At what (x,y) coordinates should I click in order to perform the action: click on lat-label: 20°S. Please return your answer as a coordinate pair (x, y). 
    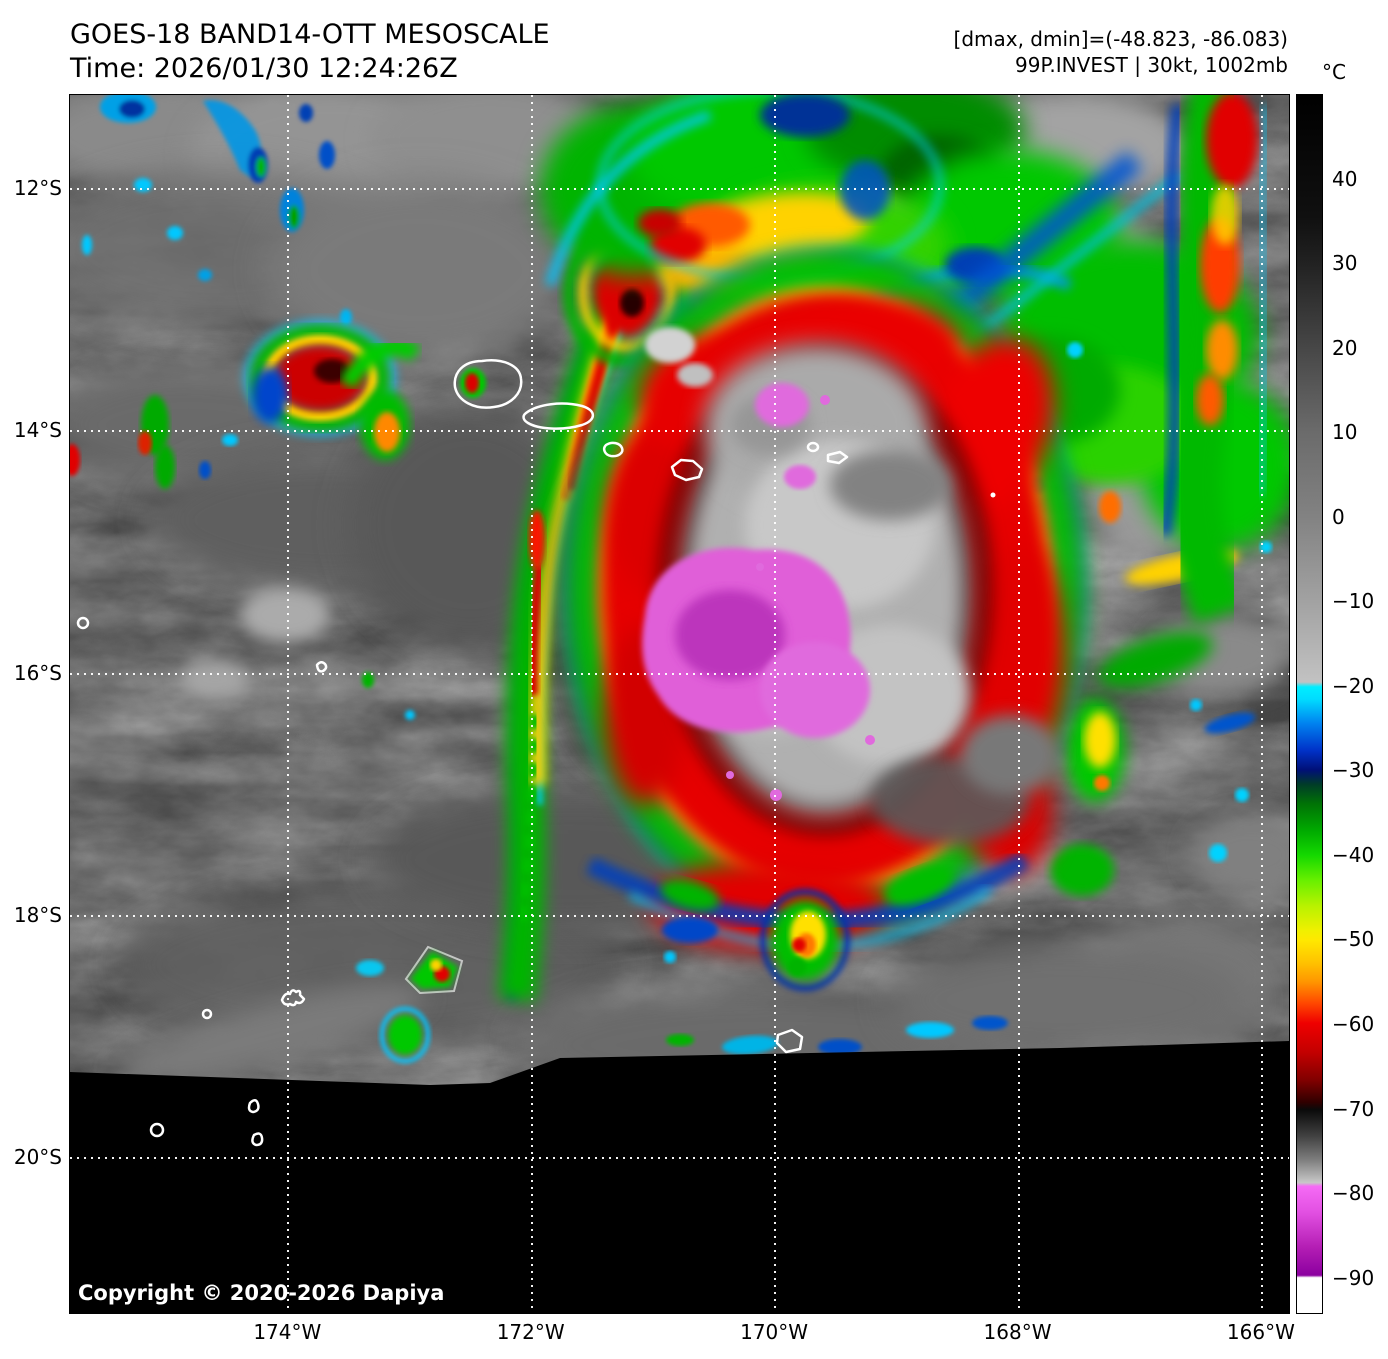
    Looking at the image, I should click on (37, 1157).